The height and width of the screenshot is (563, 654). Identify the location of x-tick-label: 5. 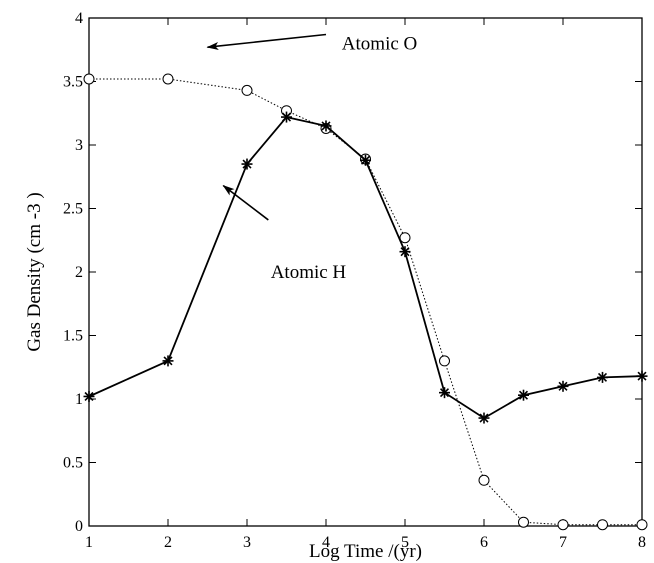
(405, 542).